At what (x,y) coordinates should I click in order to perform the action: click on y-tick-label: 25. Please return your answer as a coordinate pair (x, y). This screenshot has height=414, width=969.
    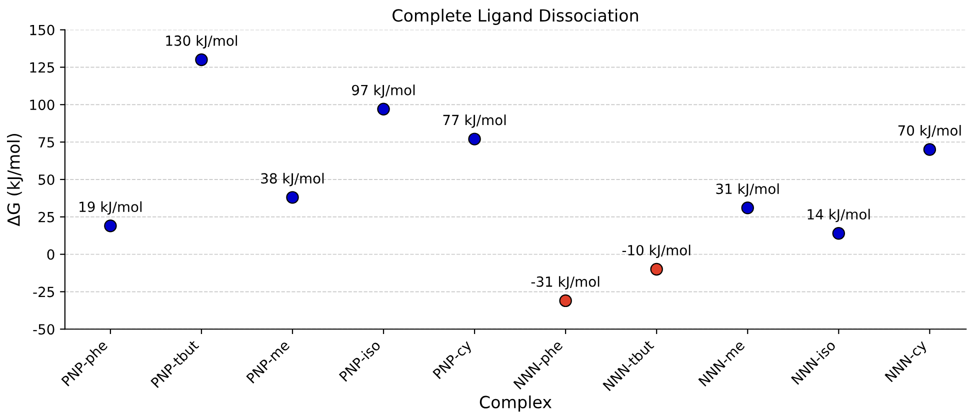
    Looking at the image, I should click on (46, 217).